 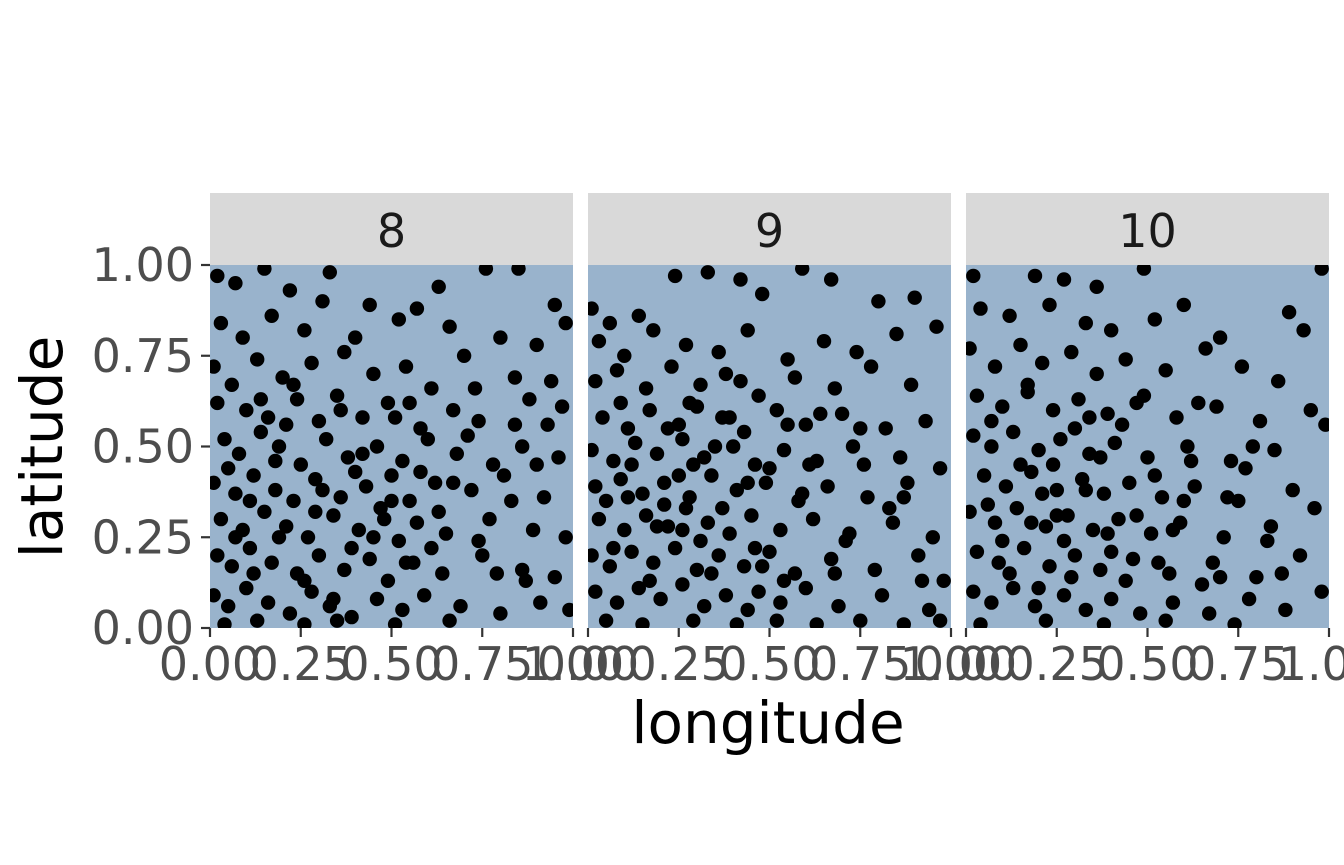 I want to click on facet-strip-label: 10, so click(x=1147, y=231).